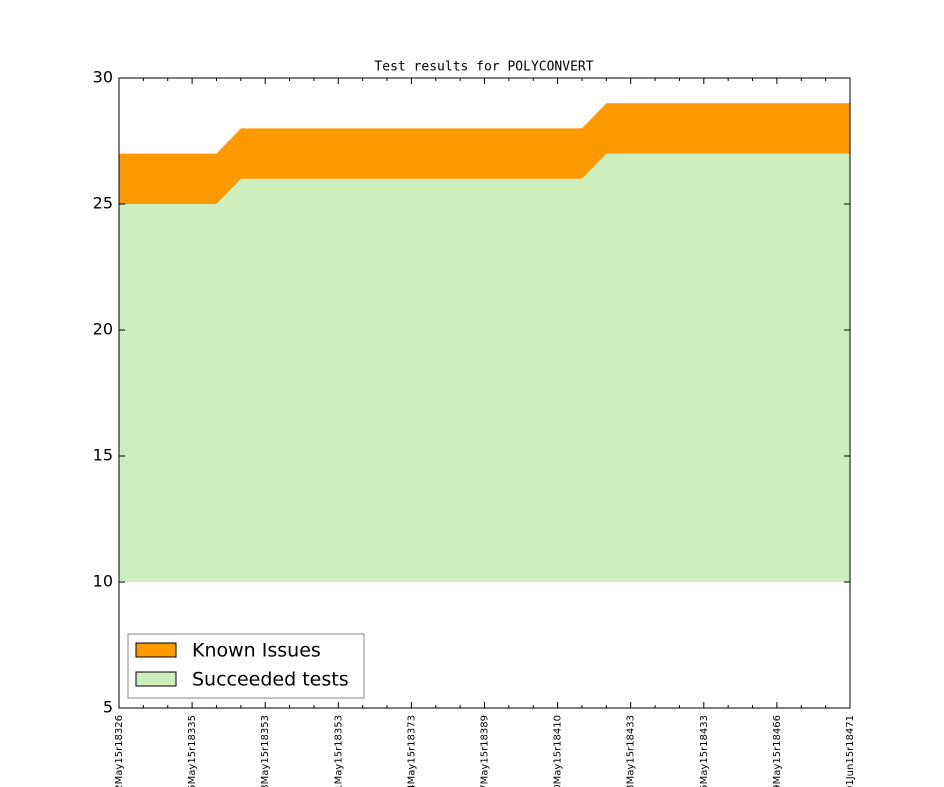  What do you see at coordinates (483, 67) in the screenshot?
I see `chart-title: Test results for POLYCONVERT` at bounding box center [483, 67].